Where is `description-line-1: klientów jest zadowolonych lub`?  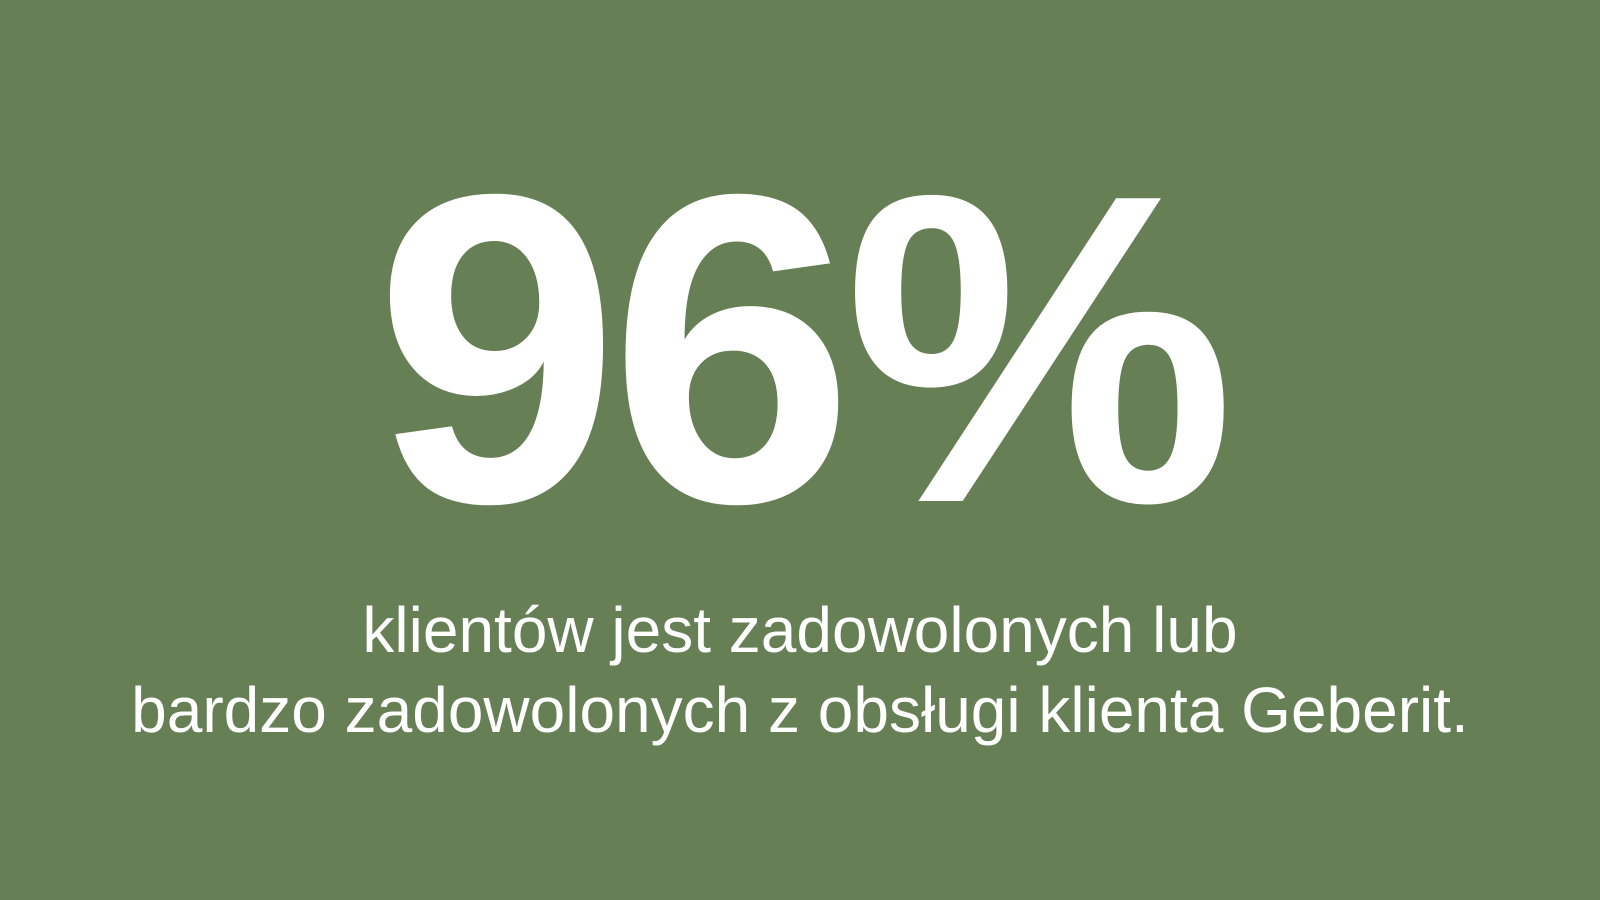
description-line-1: klientów jest zadowolonych lub is located at coordinates (800, 630).